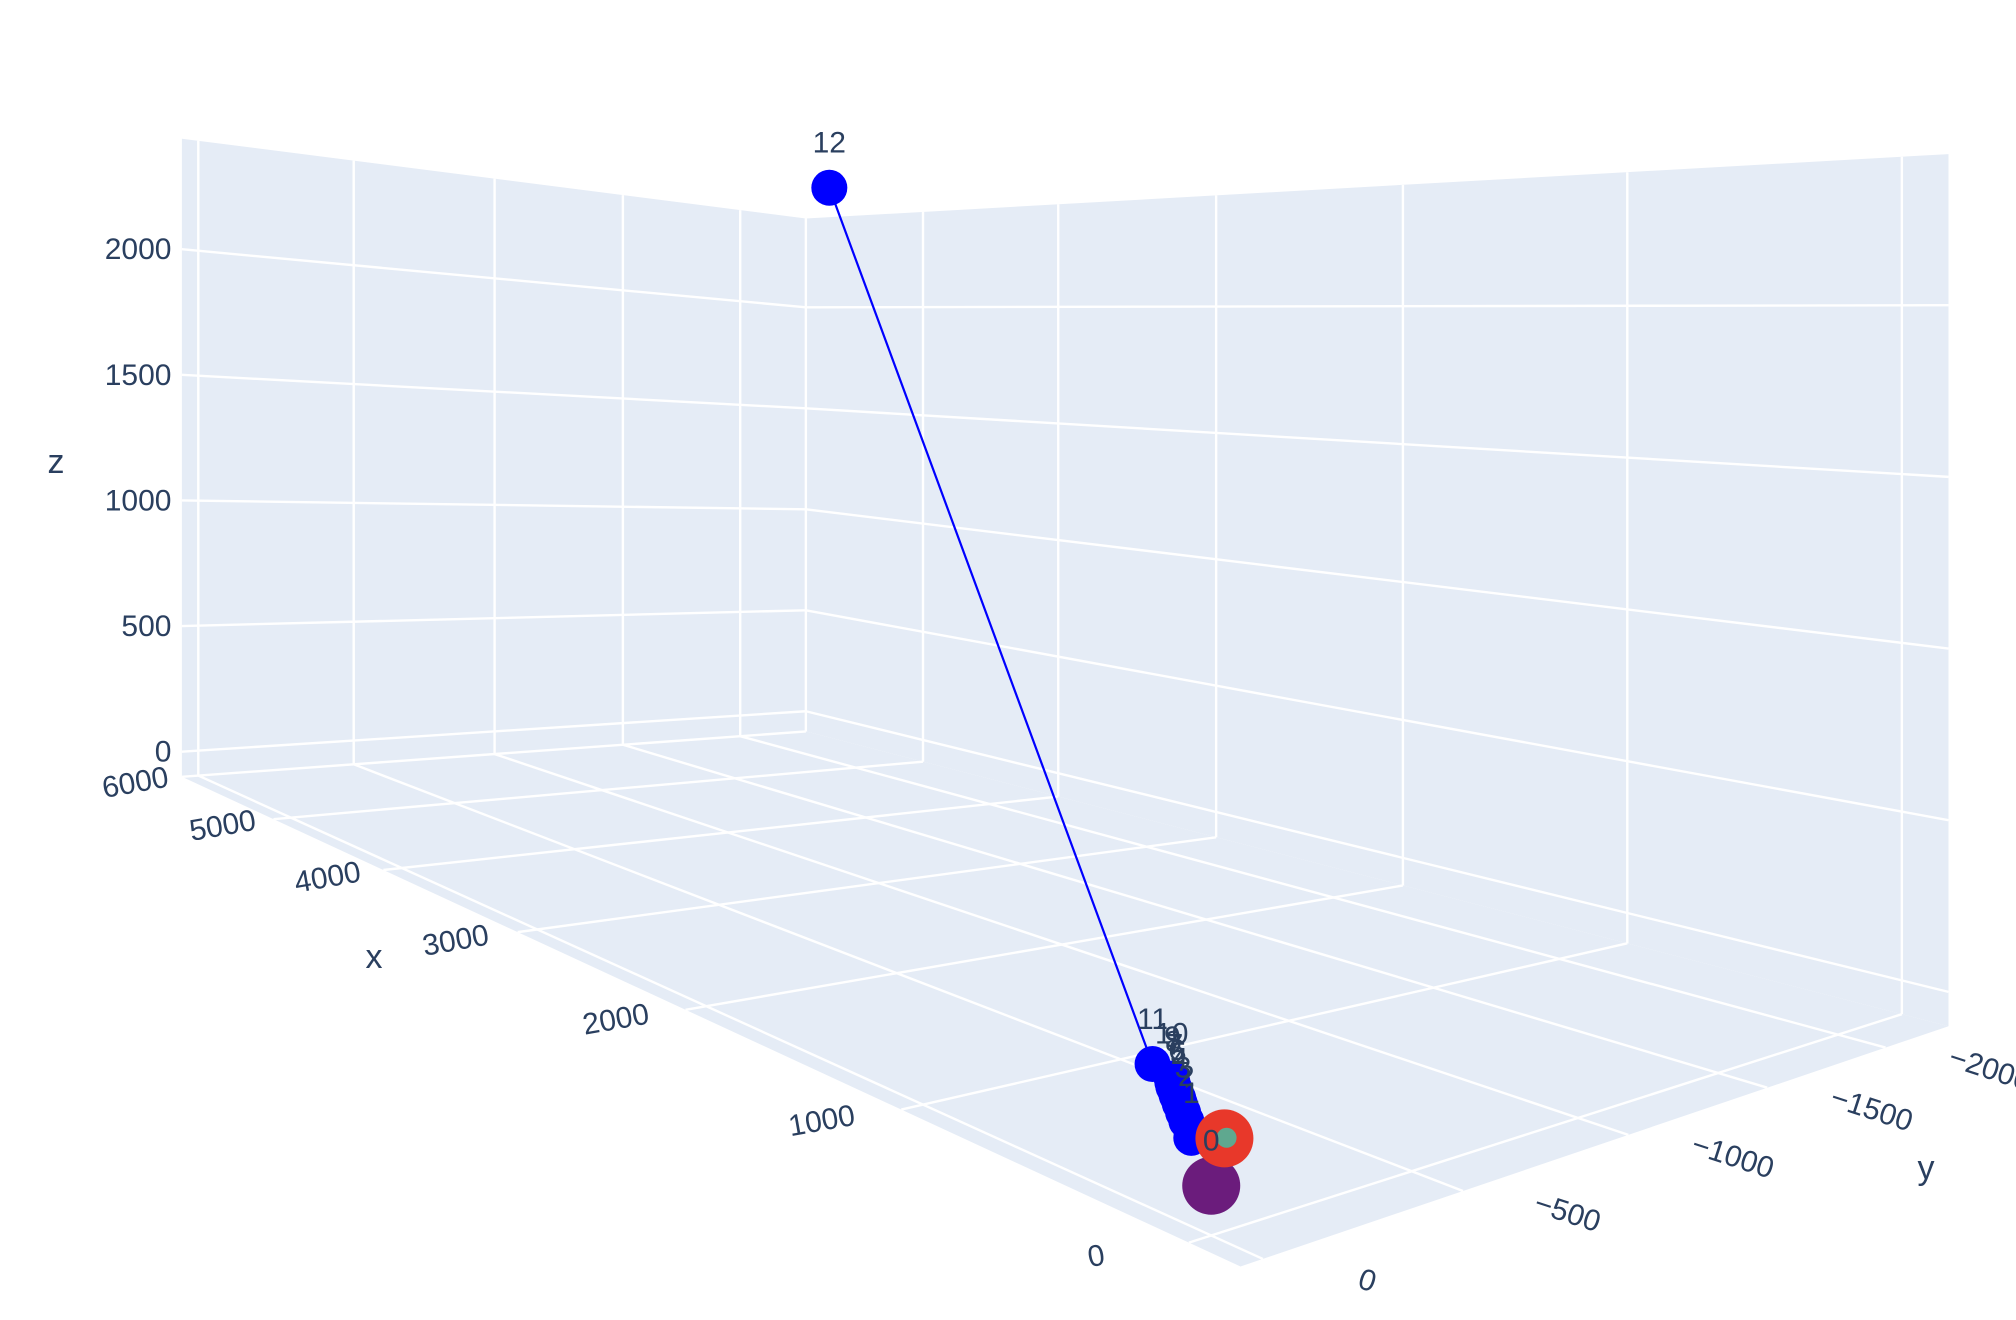 The image size is (2016, 1320). What do you see at coordinates (1186, 1076) in the screenshot?
I see `point-label: 2` at bounding box center [1186, 1076].